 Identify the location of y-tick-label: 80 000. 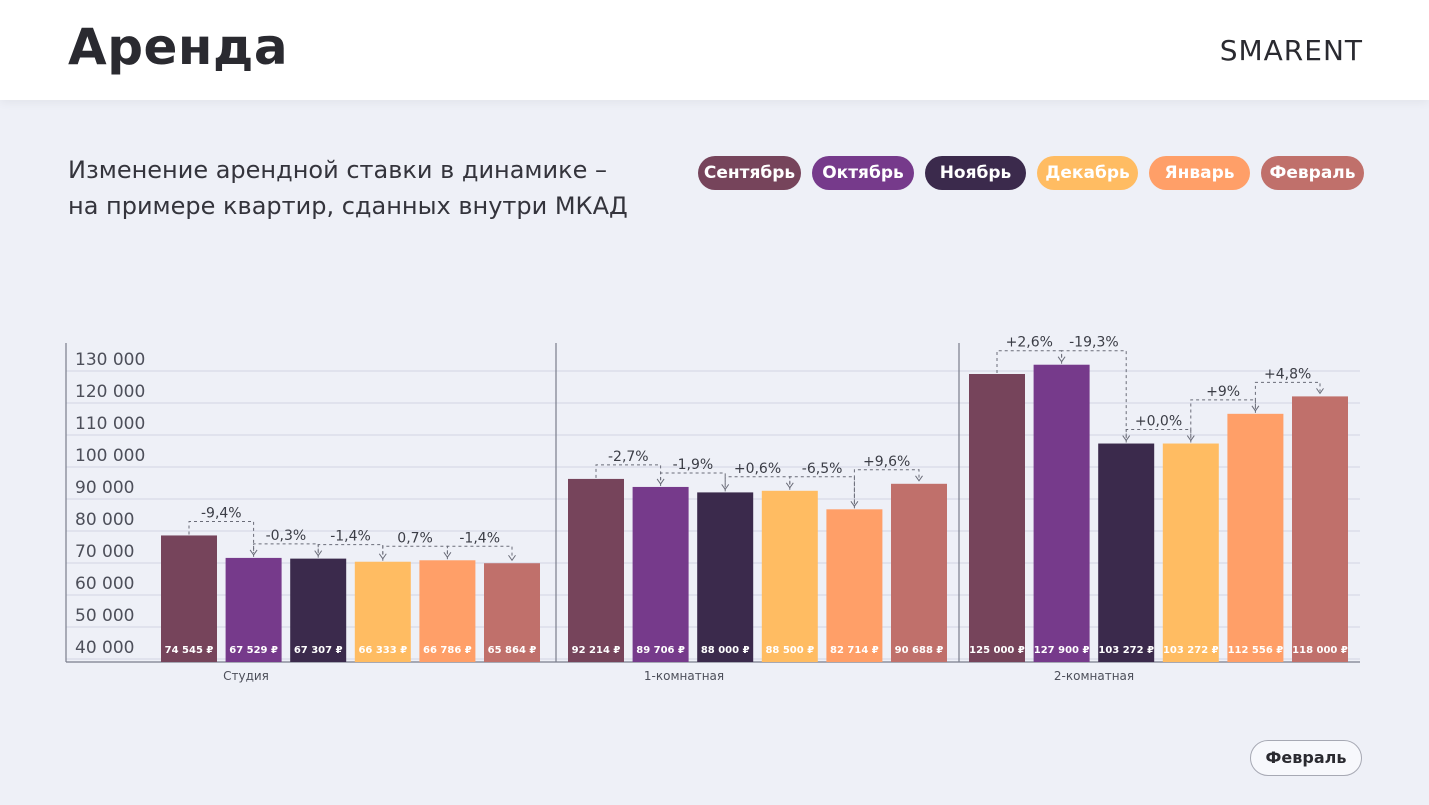
(104, 520).